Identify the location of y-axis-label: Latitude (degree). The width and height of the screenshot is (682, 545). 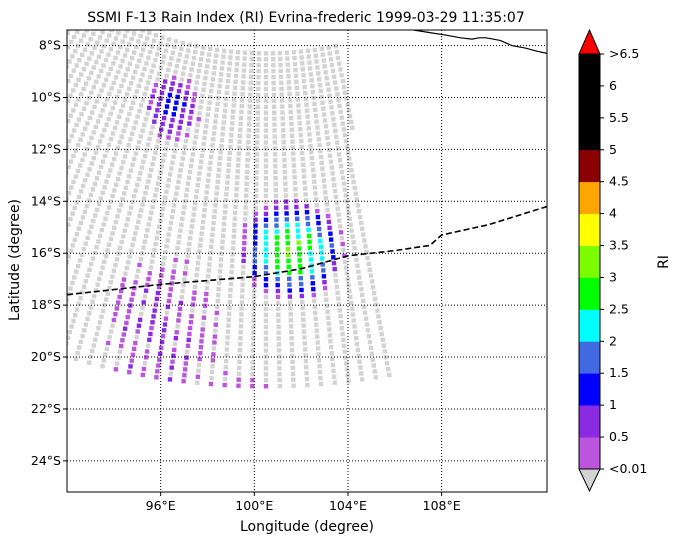
(15, 260).